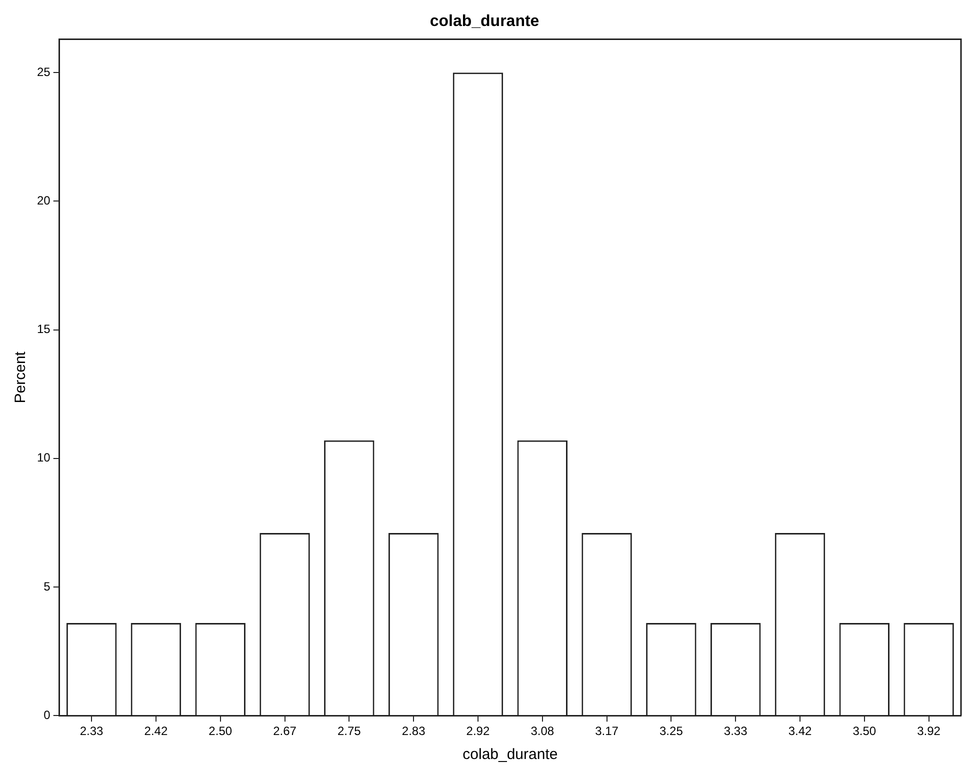 This screenshot has height=780, width=975. I want to click on y-tick-label: 25, so click(43, 71).